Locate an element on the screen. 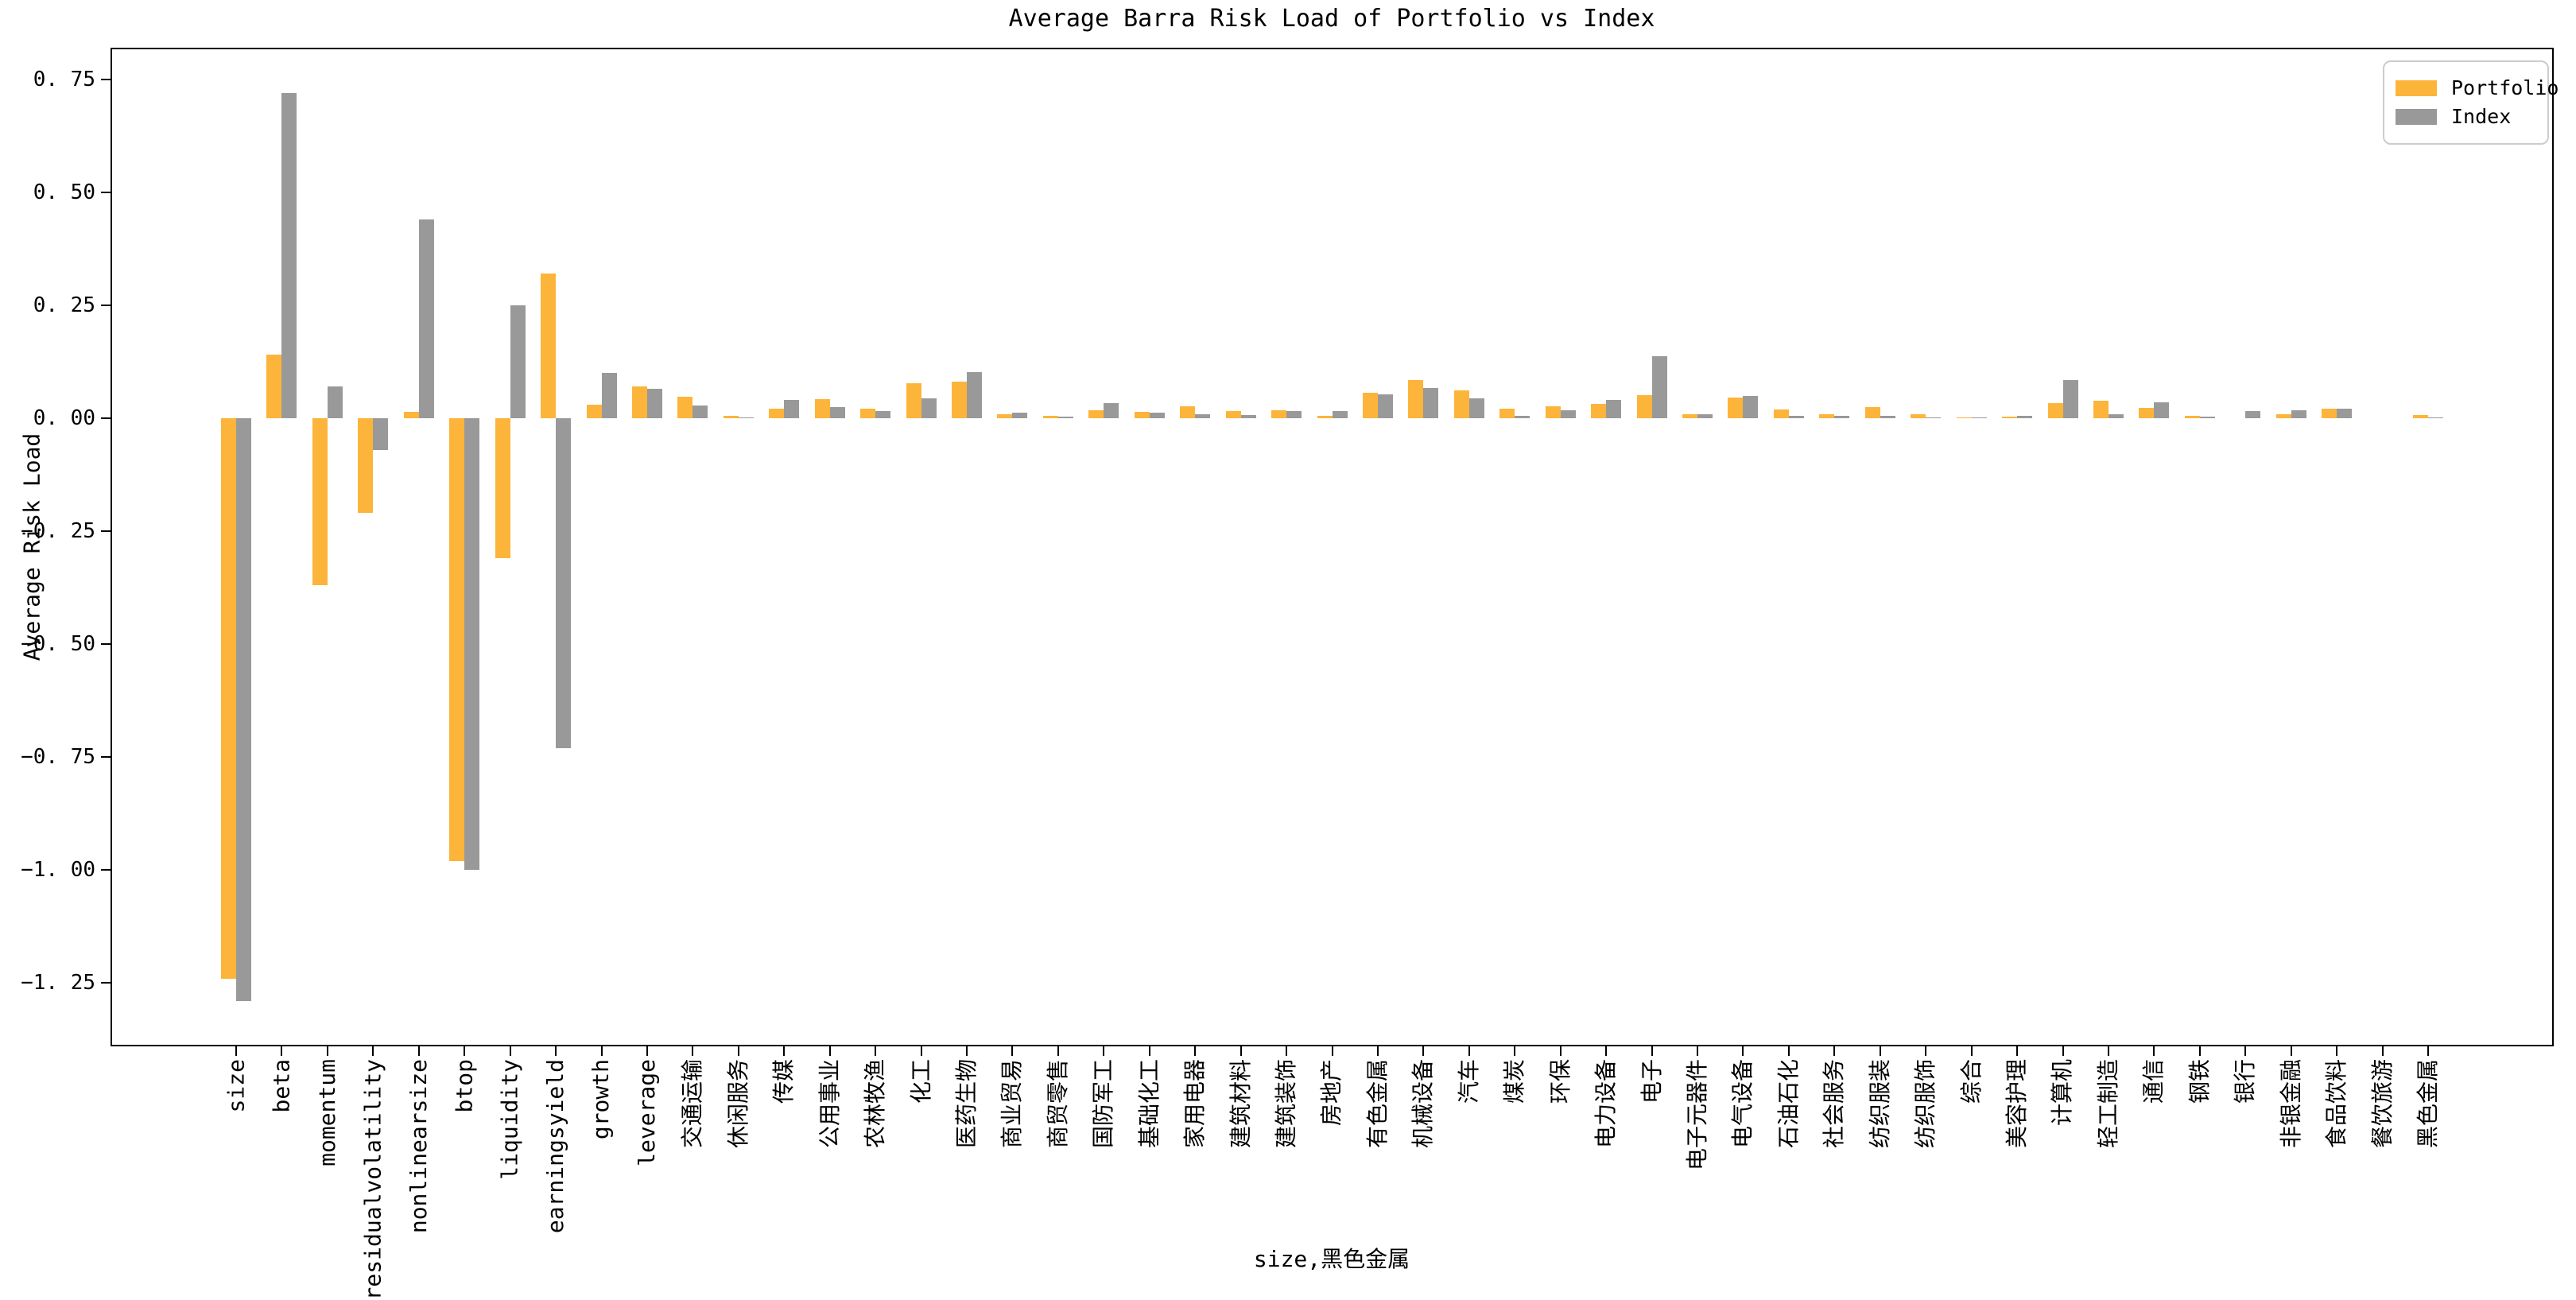  x-tick-label: 商贸零售 is located at coordinates (1057, 1104).